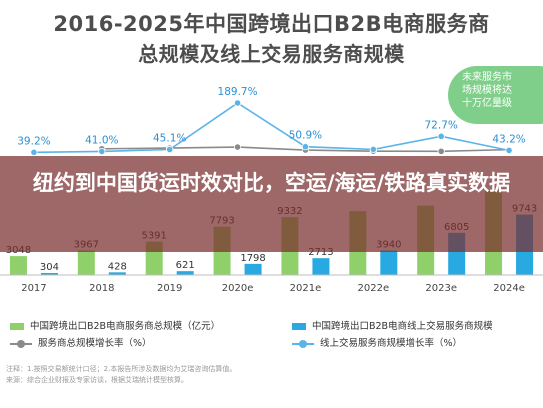 The width and height of the screenshot is (543, 408). Describe the element at coordinates (185, 265) in the screenshot. I see `bar-value-label: 621` at that location.